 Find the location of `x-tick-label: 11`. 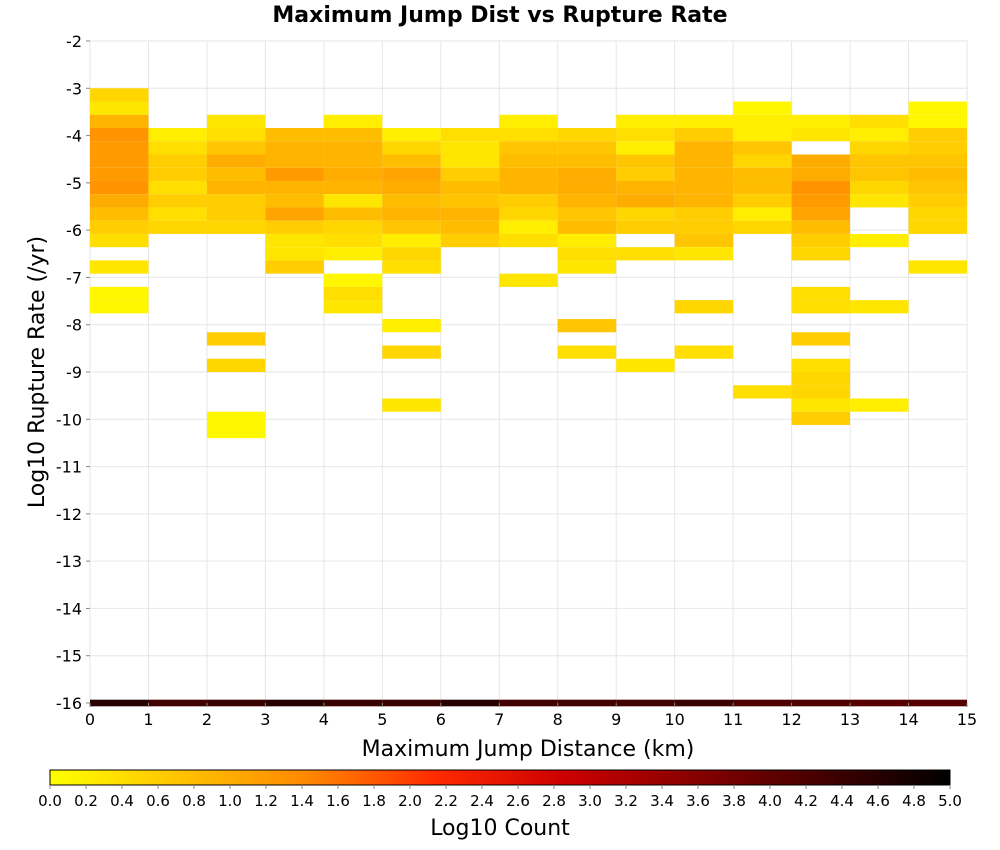

x-tick-label: 11 is located at coordinates (733, 719).